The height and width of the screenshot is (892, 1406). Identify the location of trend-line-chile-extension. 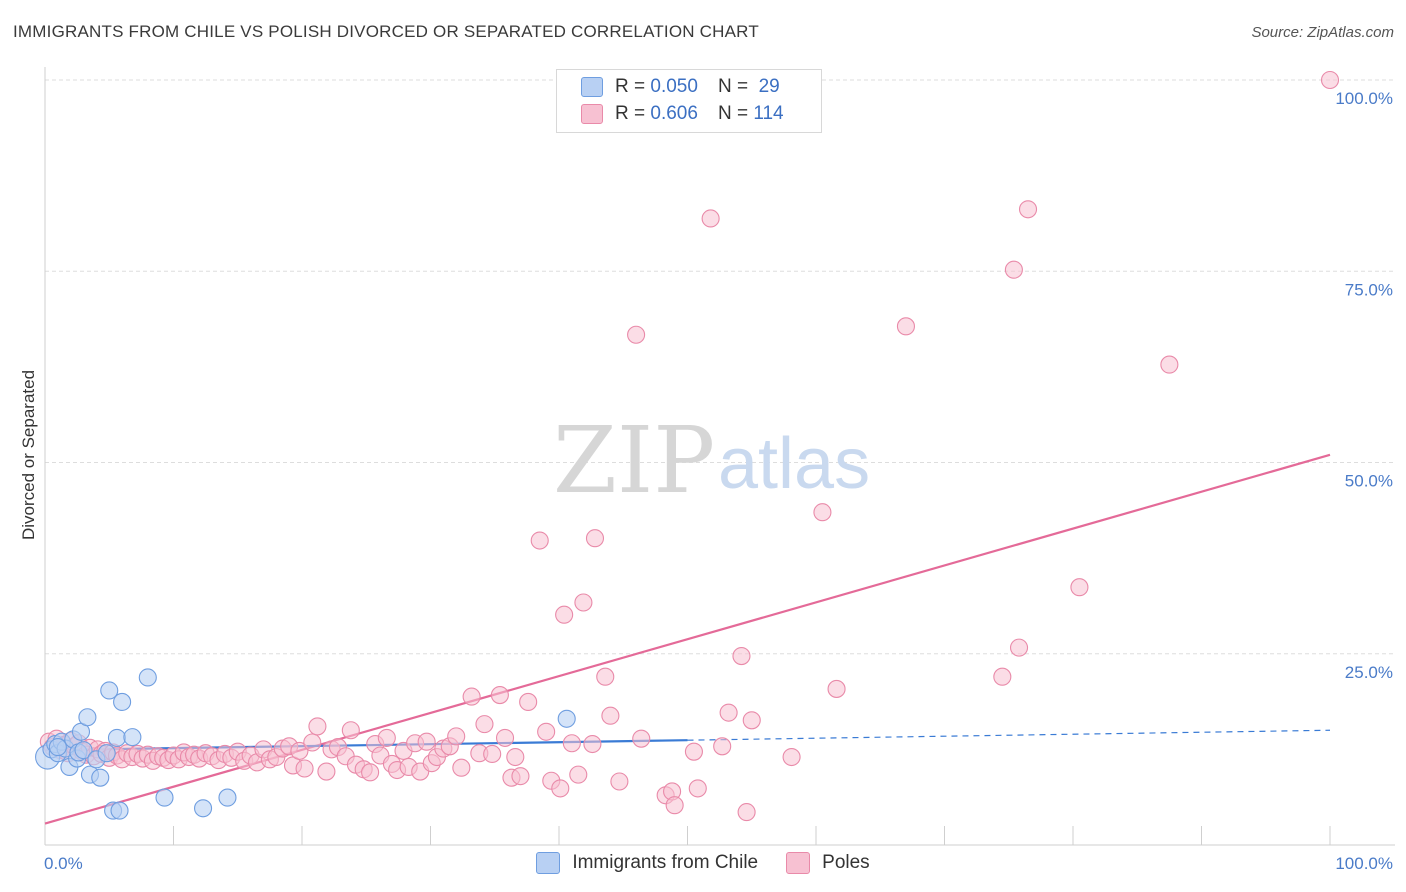
(1009, 735).